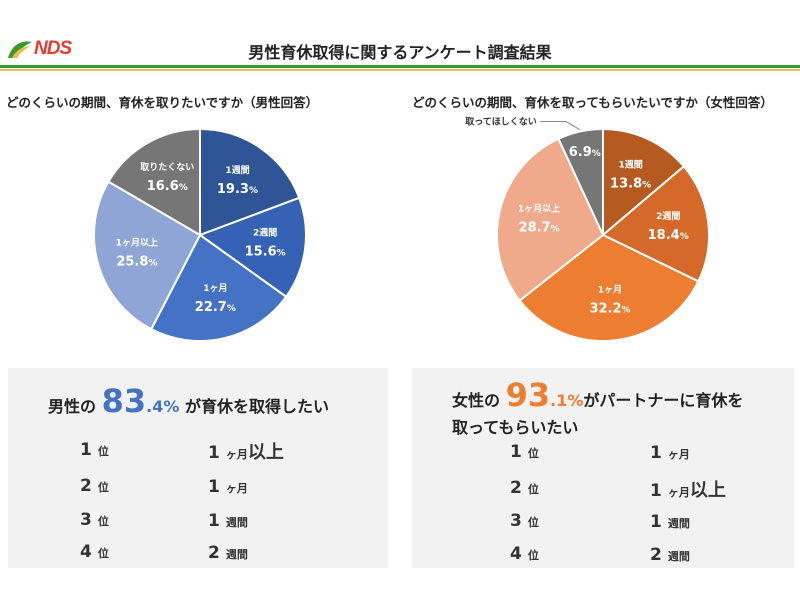 Image resolution: width=800 pixels, height=600 pixels. What do you see at coordinates (688, 490) in the screenshot?
I see `female-answer-2: 1 ヶ月以上` at bounding box center [688, 490].